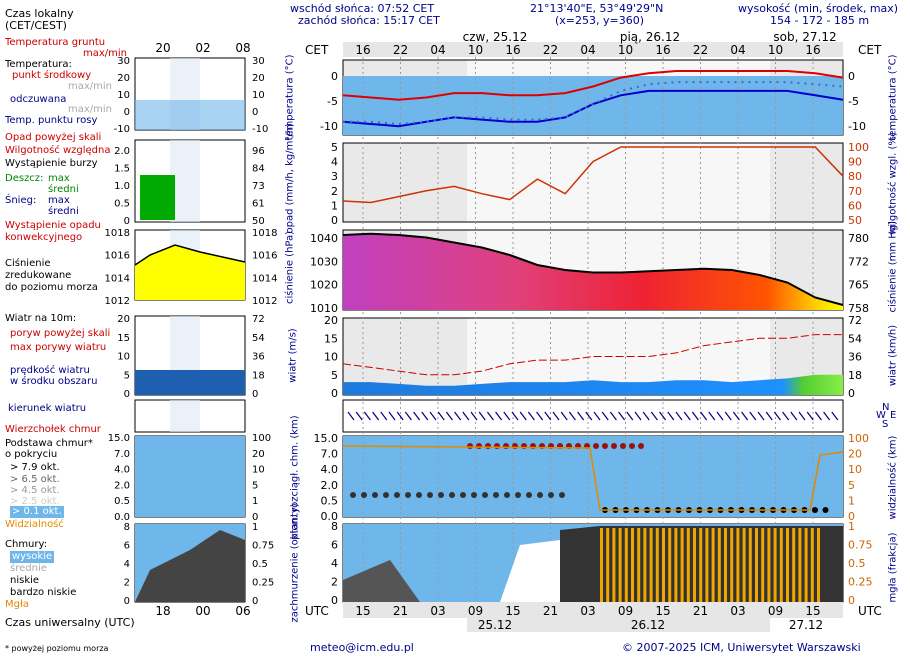  What do you see at coordinates (57, 648) in the screenshot?
I see `footnote: * powyżej poziomu morza` at bounding box center [57, 648].